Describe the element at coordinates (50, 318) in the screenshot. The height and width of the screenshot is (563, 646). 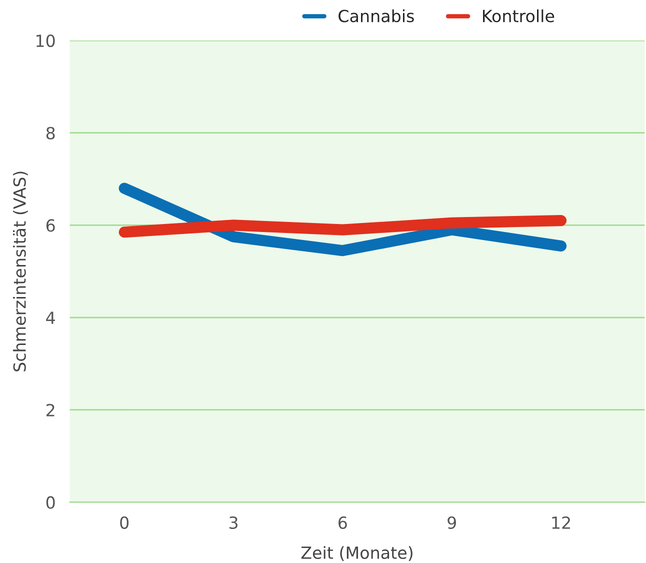
I see `y-tick-label: 4` at that location.